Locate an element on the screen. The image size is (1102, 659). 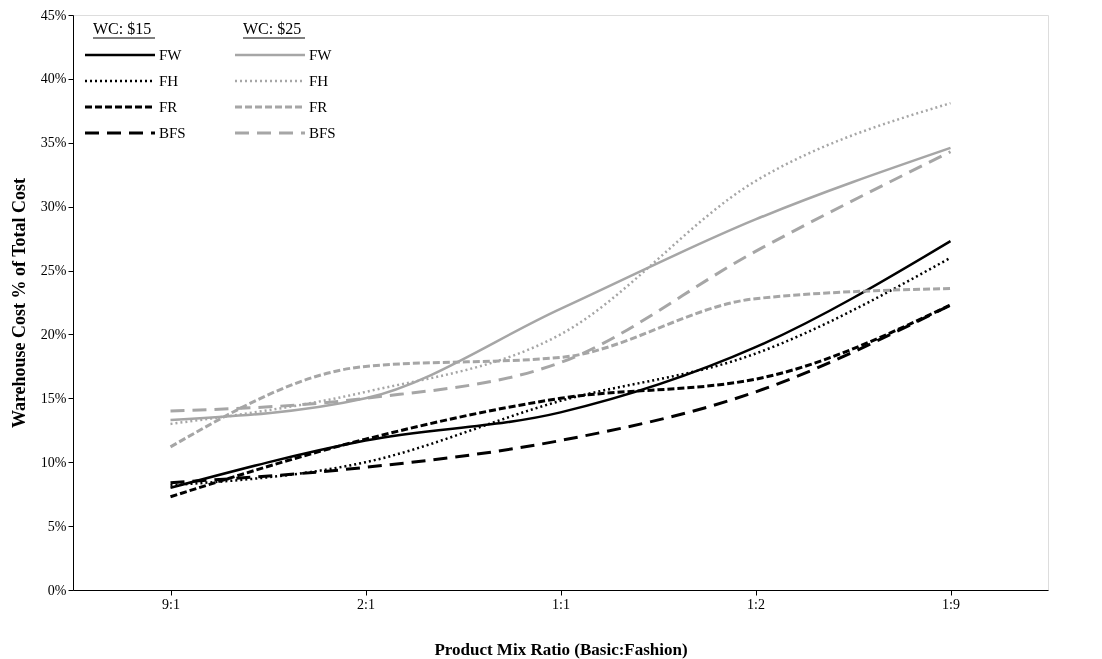
x-tick-label: 1:9 is located at coordinates (951, 604).